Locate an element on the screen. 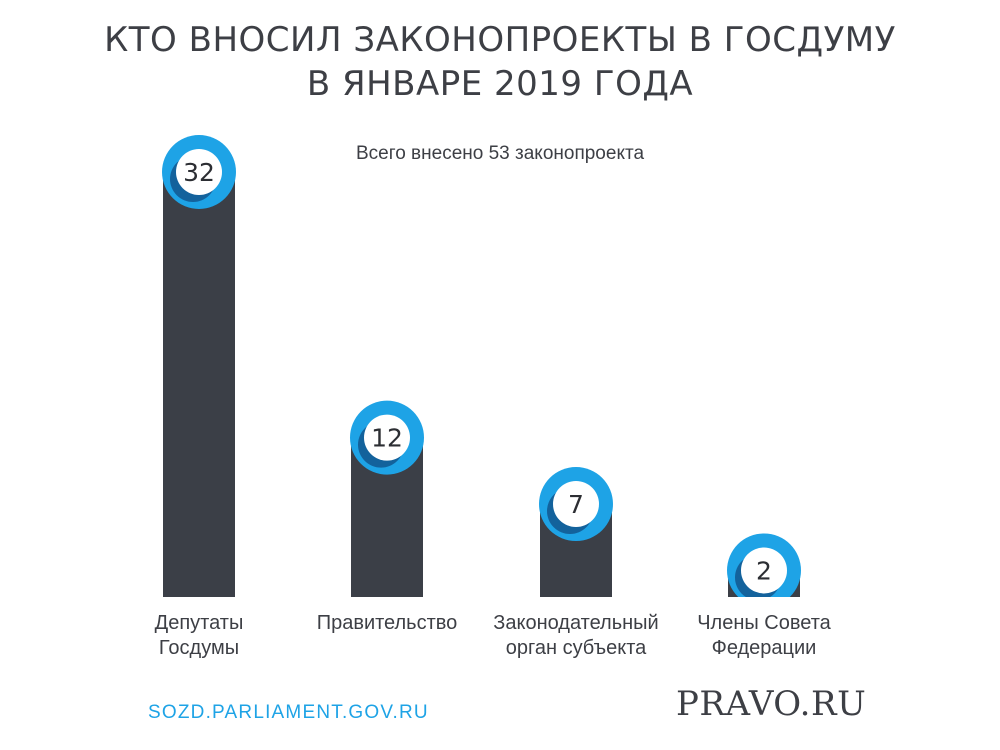  data-label: 12 is located at coordinates (387, 438).